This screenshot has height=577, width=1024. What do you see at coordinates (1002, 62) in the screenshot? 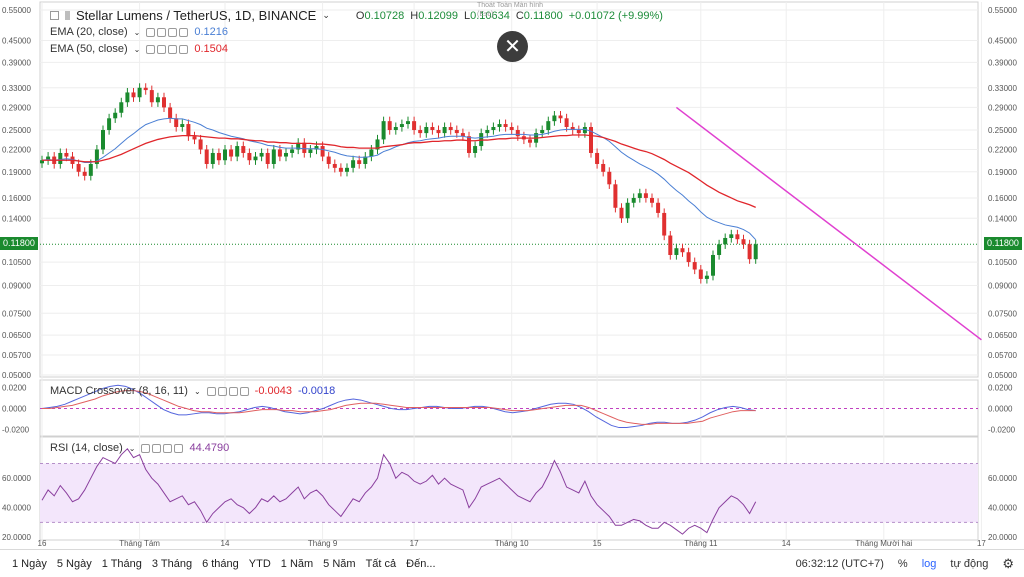
I see `y-tick-label: 0.39000` at bounding box center [1002, 62].